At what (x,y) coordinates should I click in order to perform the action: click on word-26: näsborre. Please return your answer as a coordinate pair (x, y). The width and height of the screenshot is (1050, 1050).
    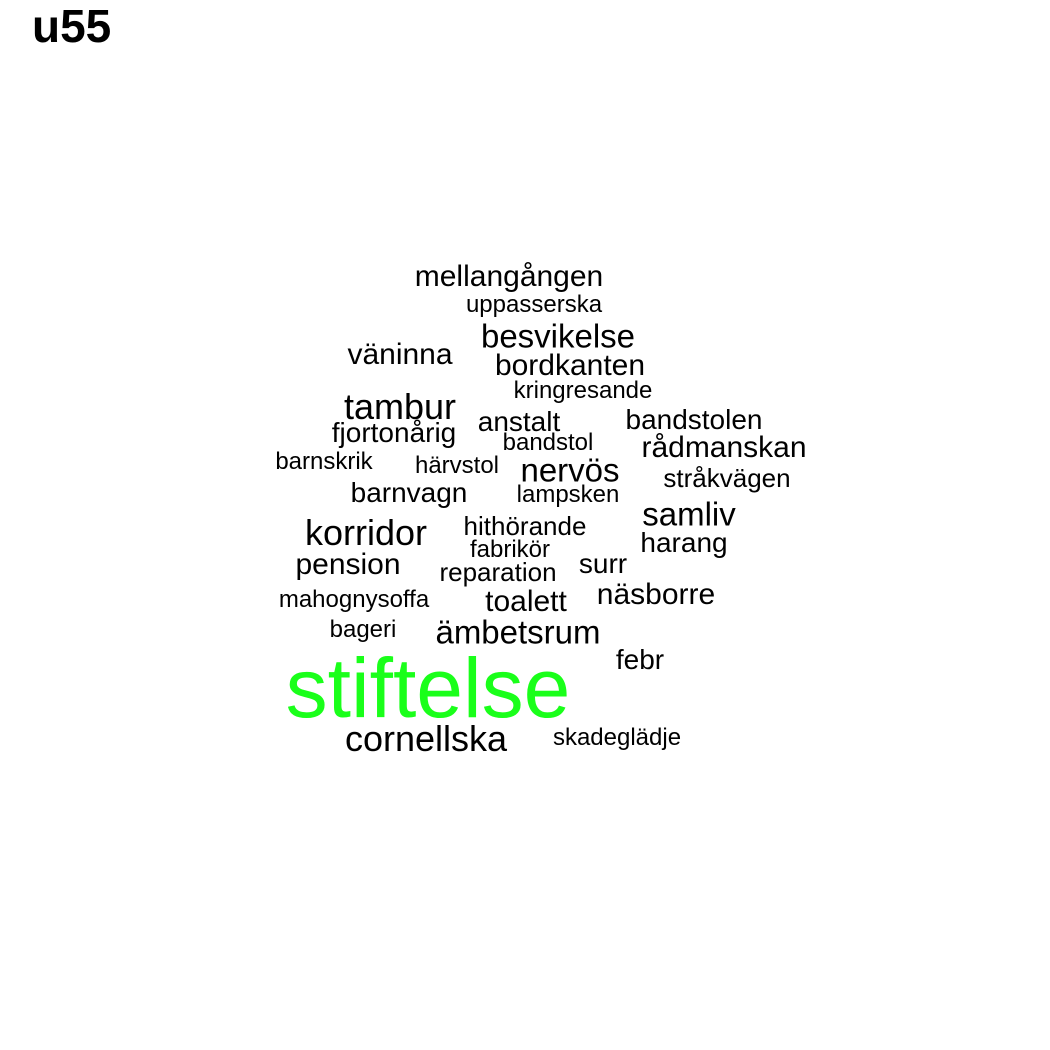
    Looking at the image, I should click on (656, 594).